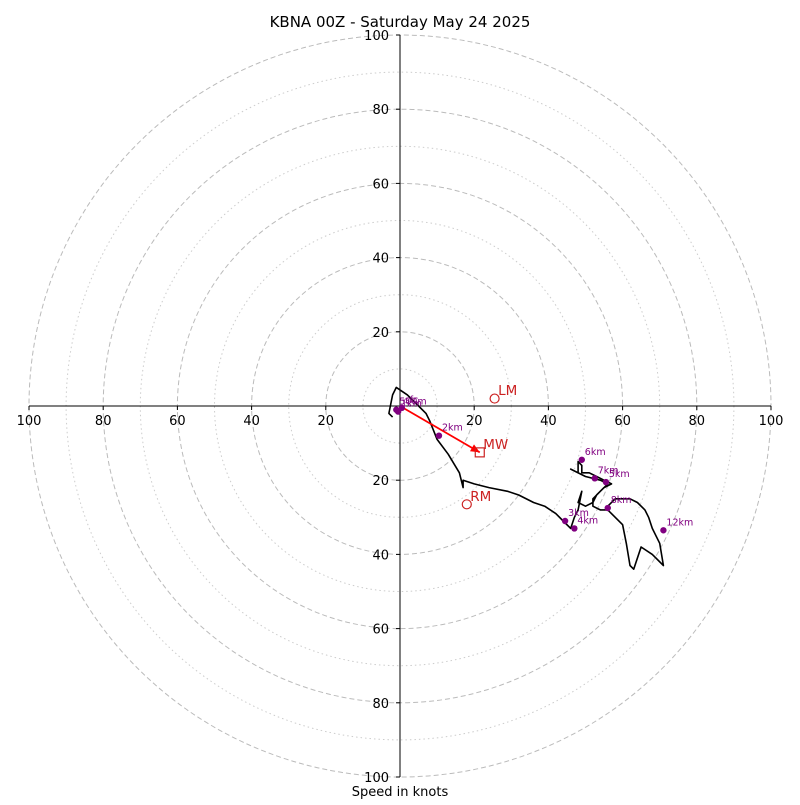  What do you see at coordinates (608, 470) in the screenshot?
I see `height-label-7km: 7km` at bounding box center [608, 470].